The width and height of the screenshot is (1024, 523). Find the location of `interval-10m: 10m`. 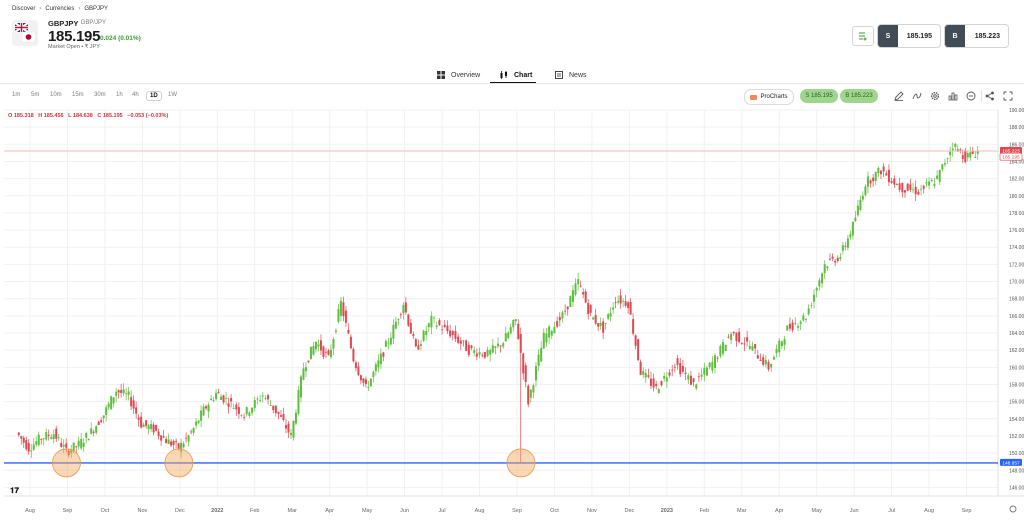

interval-10m: 10m is located at coordinates (56, 95).